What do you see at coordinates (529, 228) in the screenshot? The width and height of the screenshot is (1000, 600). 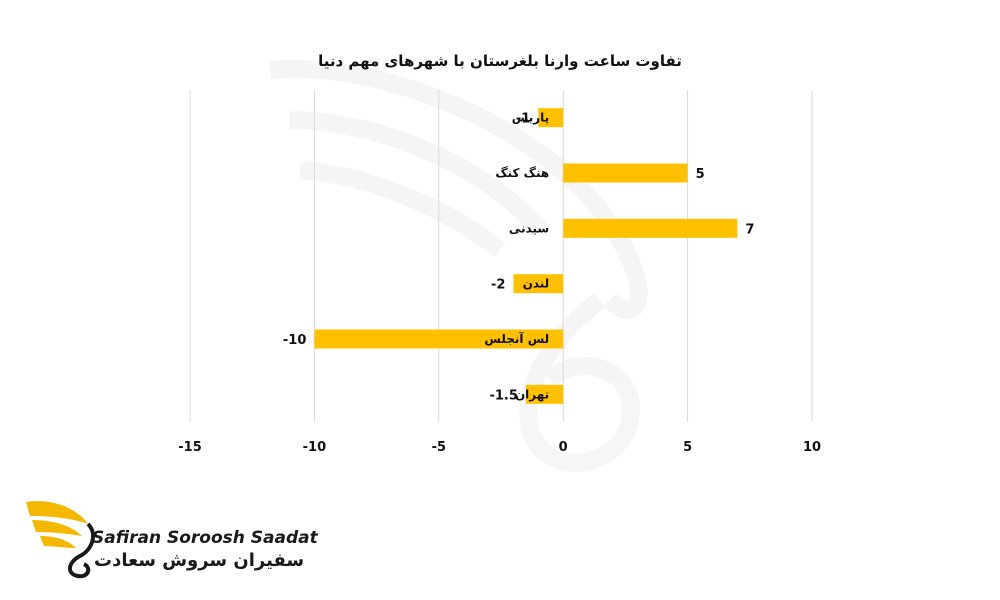 I see `category-label: سیدنی` at bounding box center [529, 228].